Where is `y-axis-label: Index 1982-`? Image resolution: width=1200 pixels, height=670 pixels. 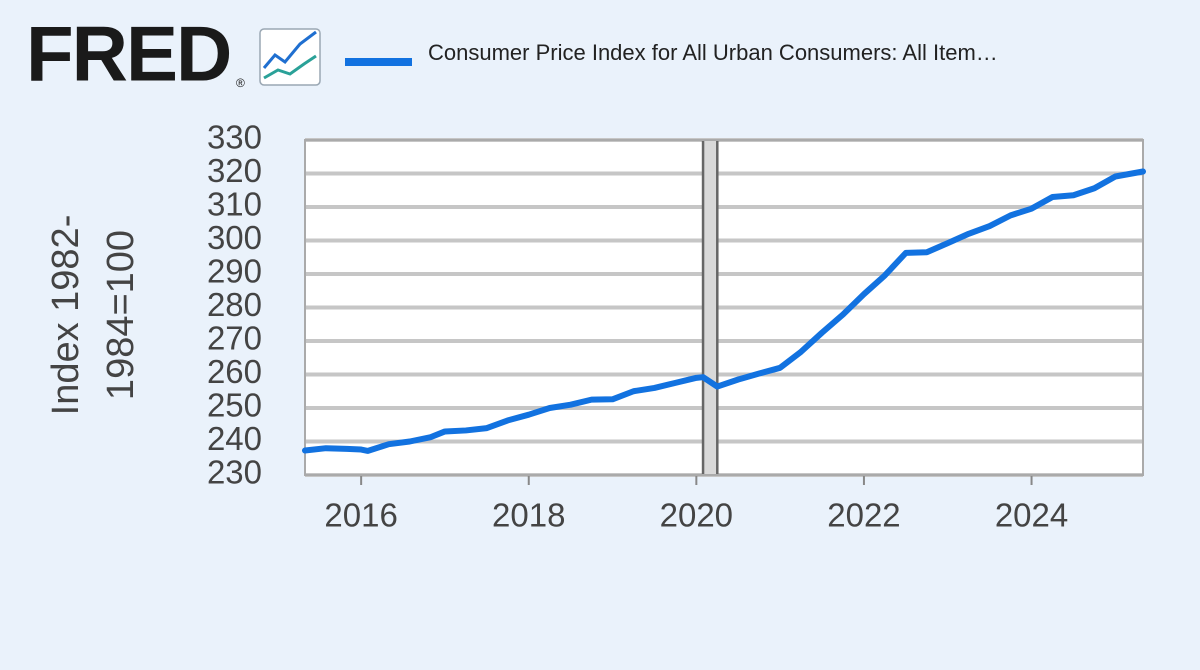
y-axis-label: Index 1982- is located at coordinates (66, 315).